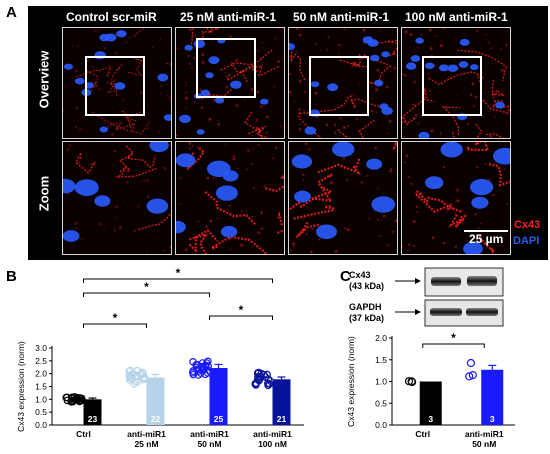 The image size is (550, 454). Describe the element at coordinates (381, 403) in the screenshot. I see `y-tick-label: 0.5` at that location.